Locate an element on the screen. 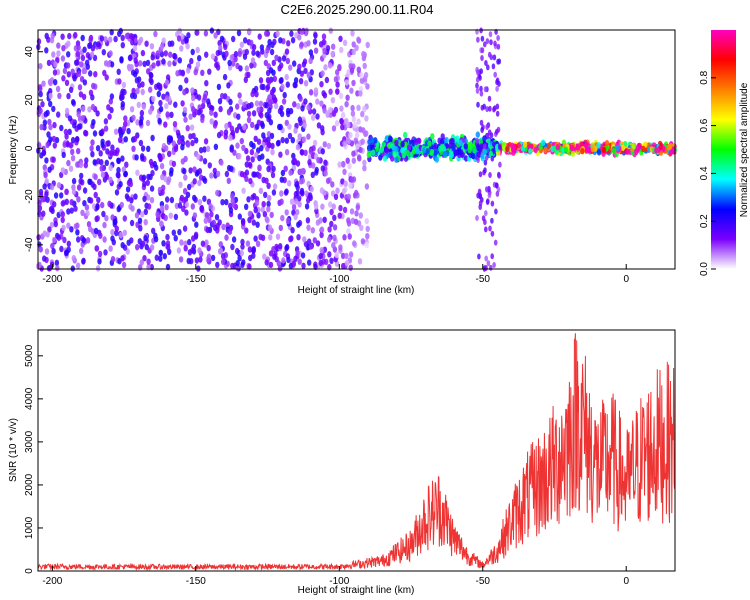 The width and height of the screenshot is (750, 600). snr-y-ticks: 0 1000 2000 3000 4000 5000 is located at coordinates (33, 459).